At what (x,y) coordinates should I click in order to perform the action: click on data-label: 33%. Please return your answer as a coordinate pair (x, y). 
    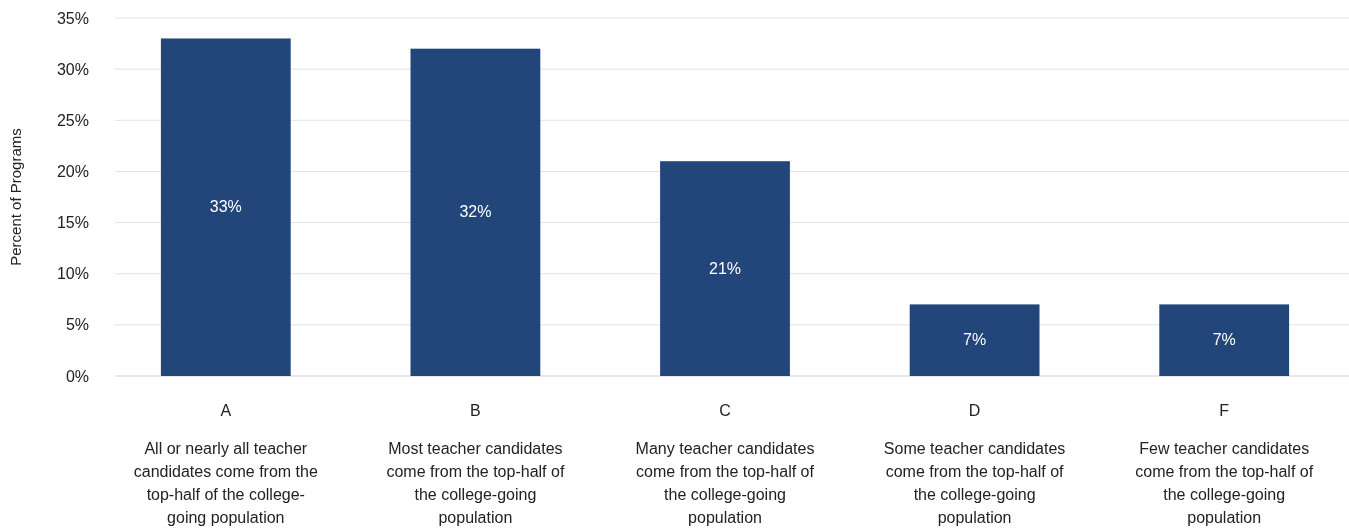
    Looking at the image, I should click on (225, 207).